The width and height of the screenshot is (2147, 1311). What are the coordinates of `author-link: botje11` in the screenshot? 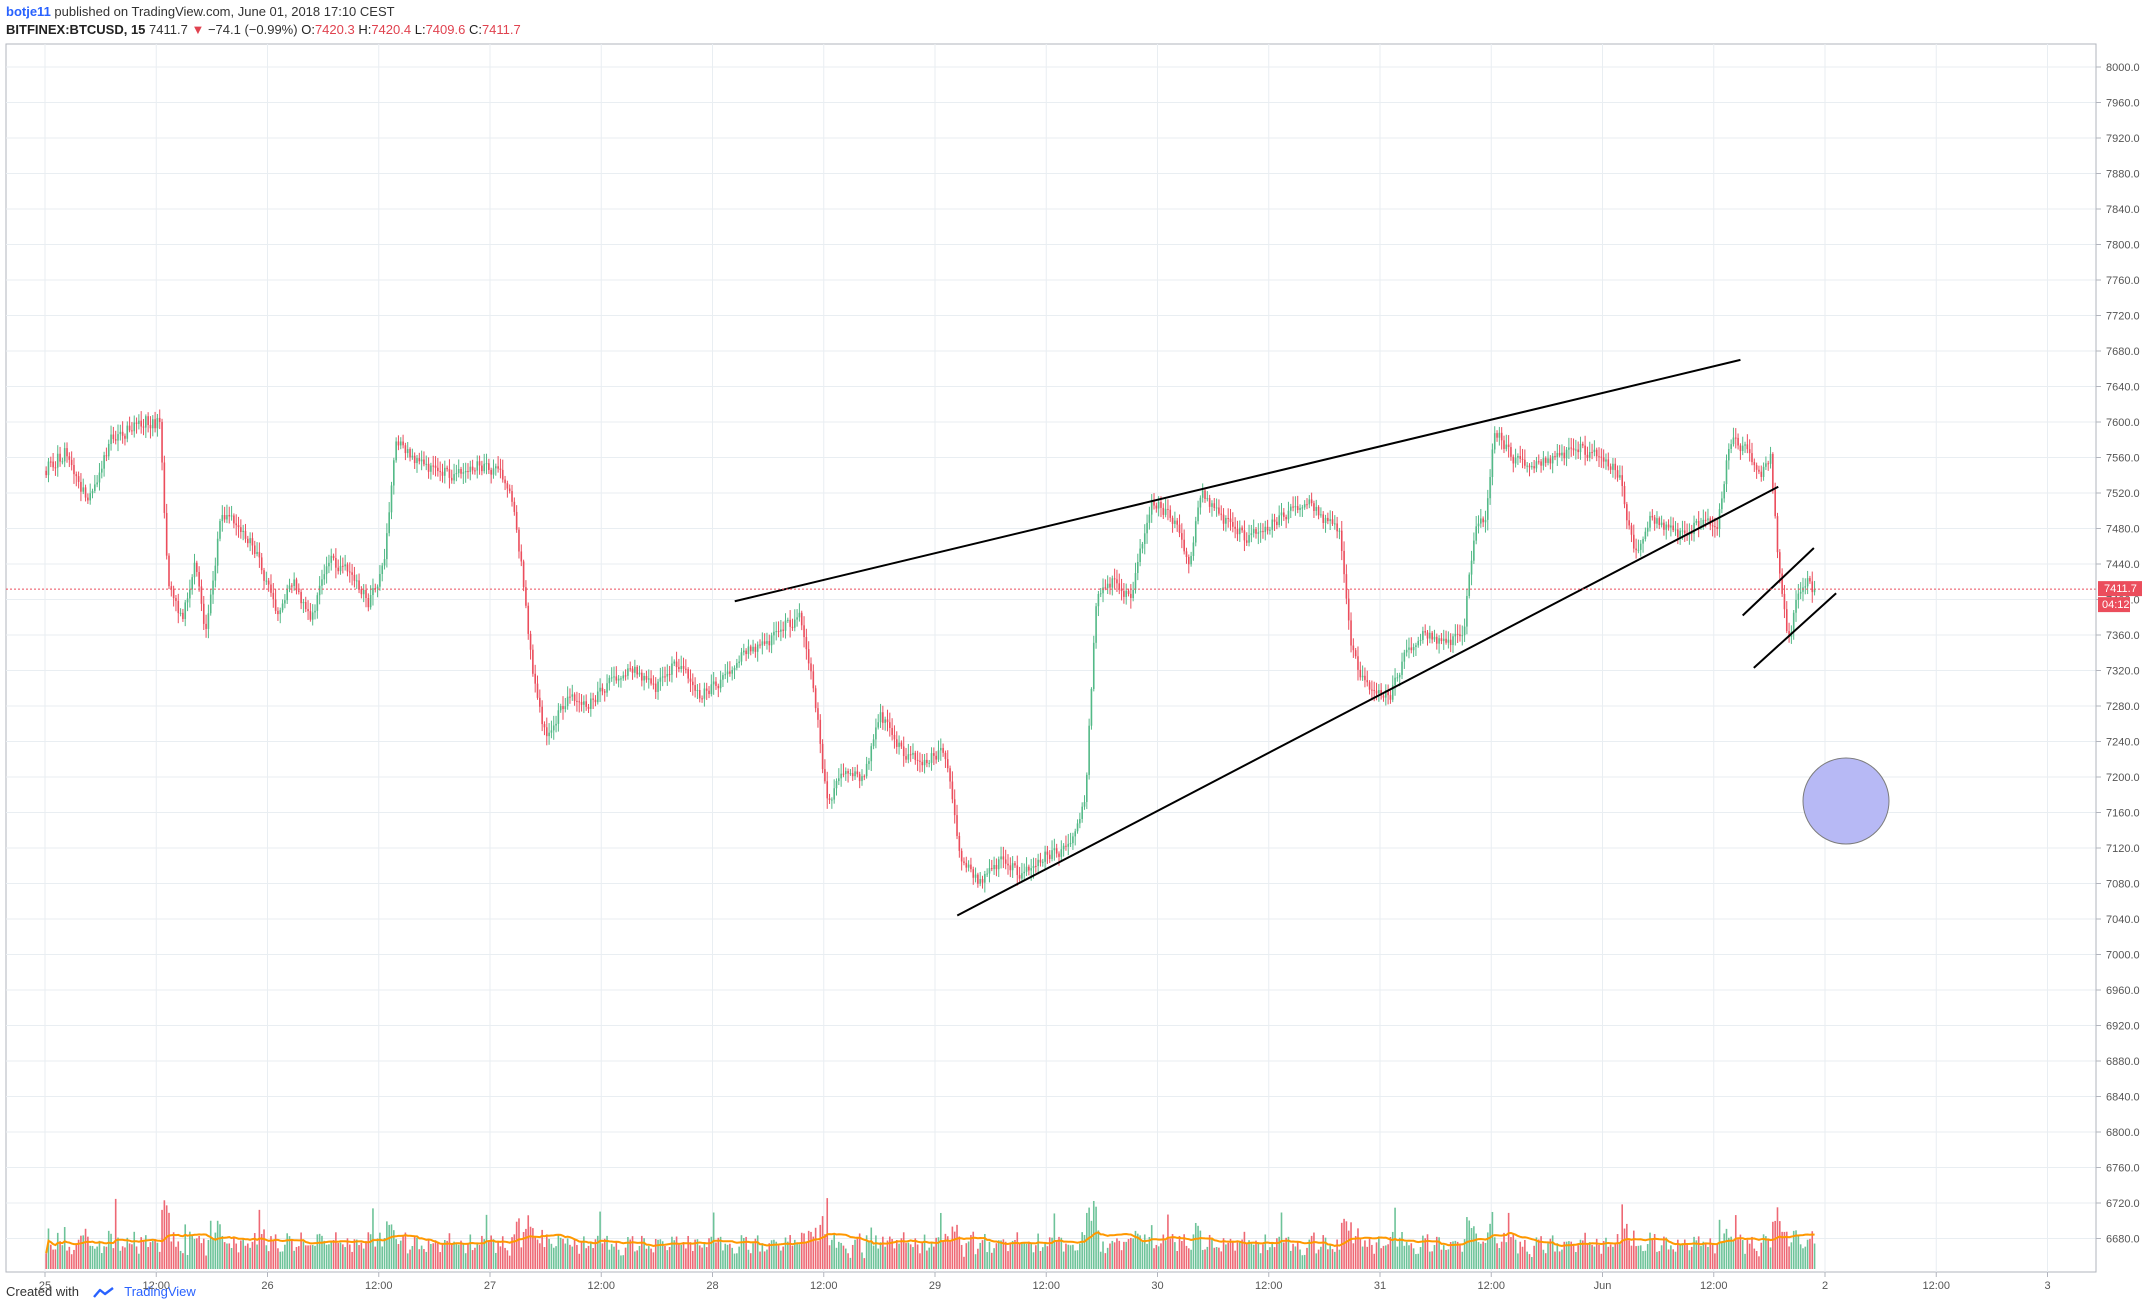 It's located at (28, 11).